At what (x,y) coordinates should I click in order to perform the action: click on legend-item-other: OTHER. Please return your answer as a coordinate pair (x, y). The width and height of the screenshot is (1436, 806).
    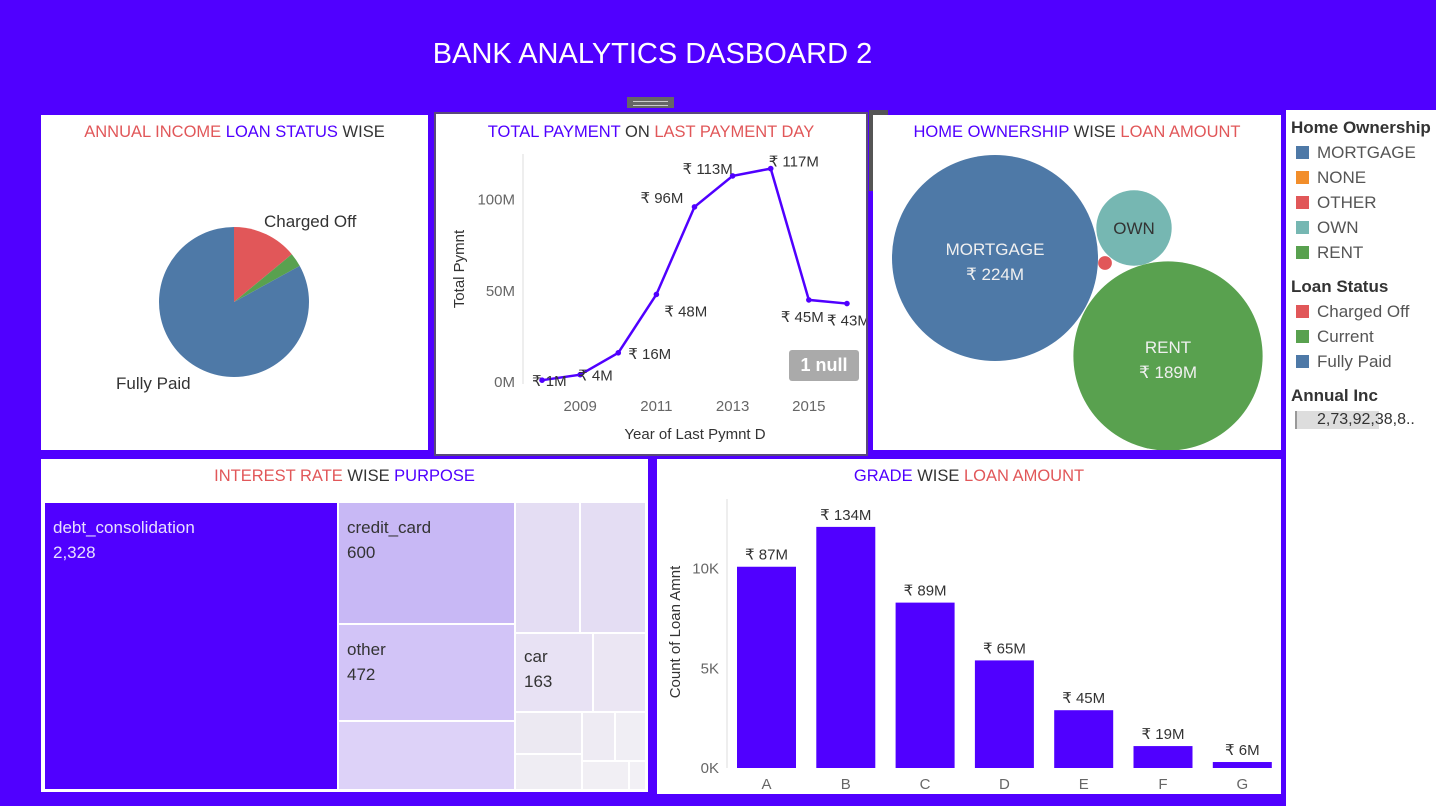
    Looking at the image, I should click on (1336, 203).